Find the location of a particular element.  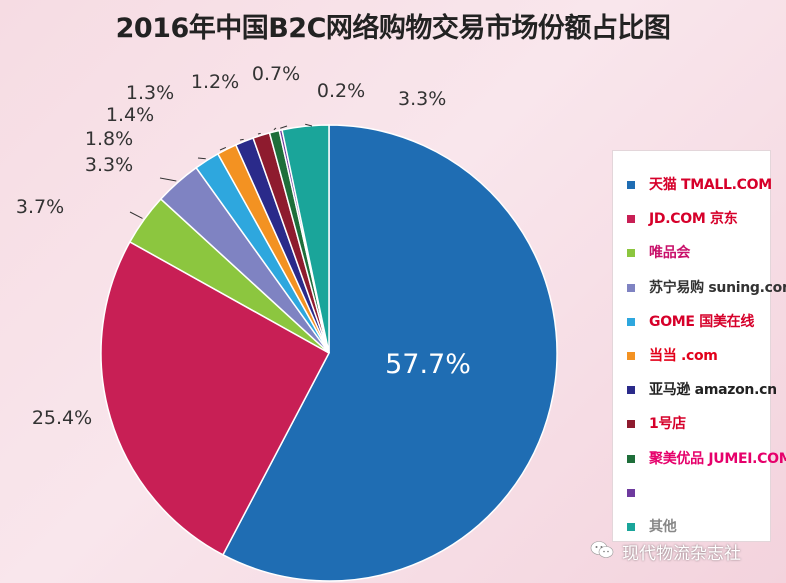

legend-item: 聚美优品 JUMEI.COM is located at coordinates (699, 458).